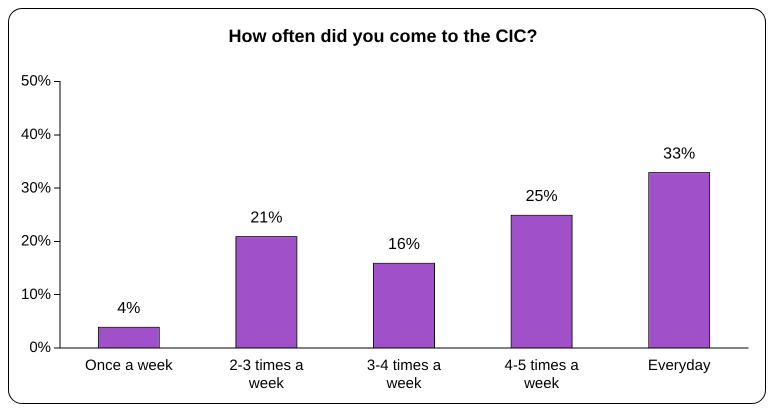  What do you see at coordinates (36, 81) in the screenshot?
I see `y-tick-label: 50%` at bounding box center [36, 81].